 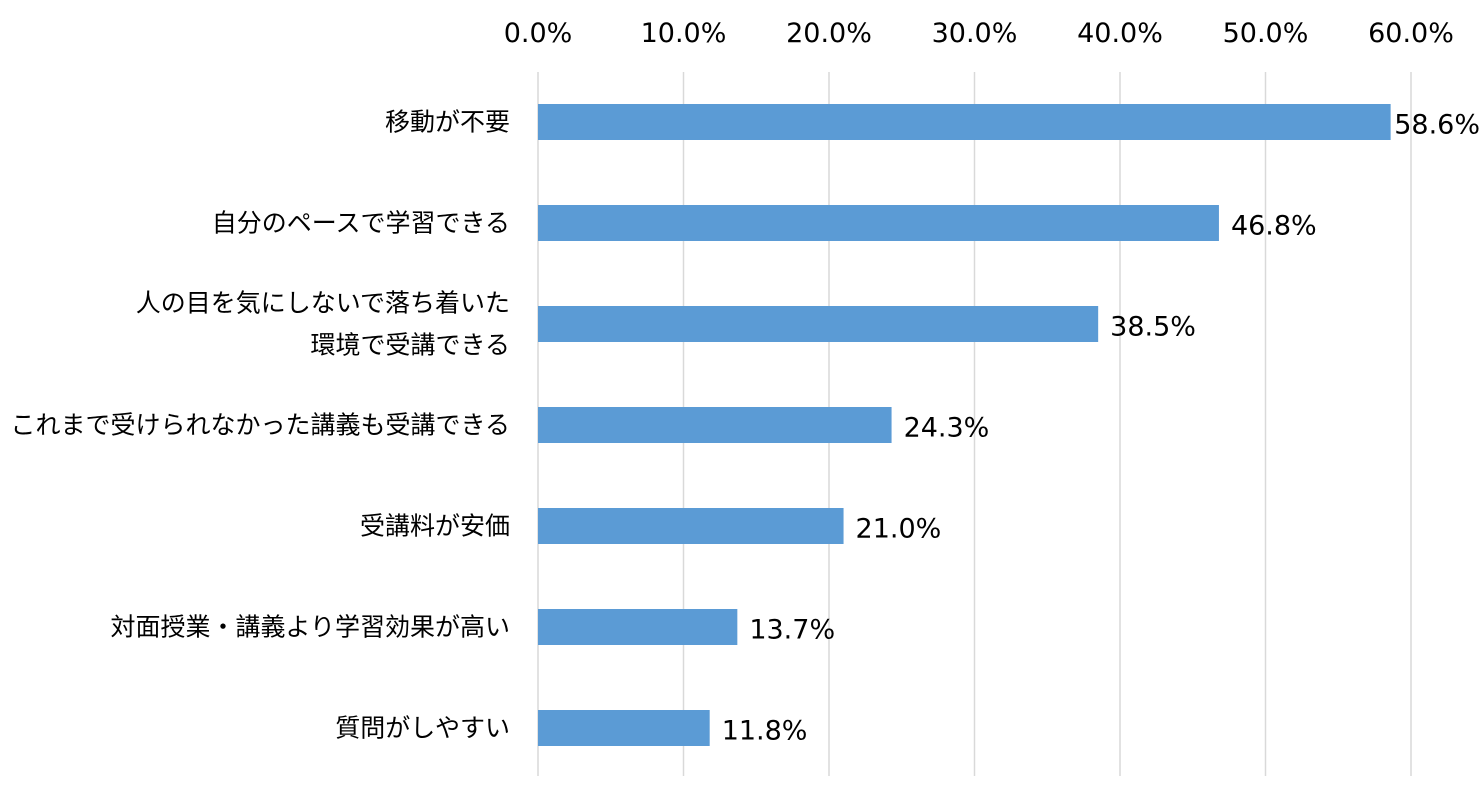 I want to click on category-label: 自分のペースで学習できる, so click(x=361, y=223).